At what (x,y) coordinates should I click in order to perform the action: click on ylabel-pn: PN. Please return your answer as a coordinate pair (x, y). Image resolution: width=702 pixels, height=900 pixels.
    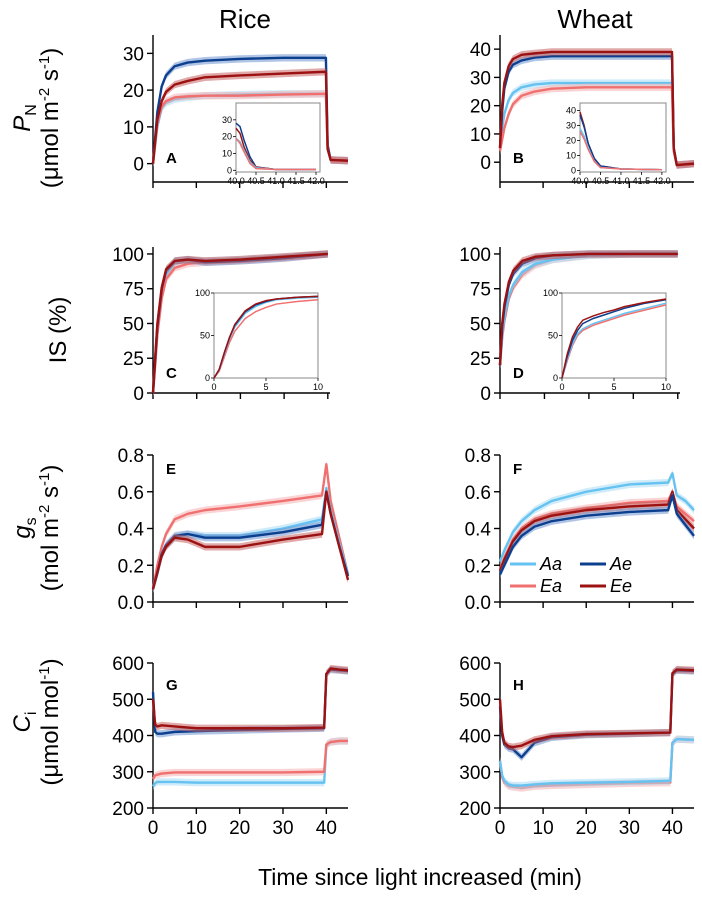
    Looking at the image, I should click on (24, 118).